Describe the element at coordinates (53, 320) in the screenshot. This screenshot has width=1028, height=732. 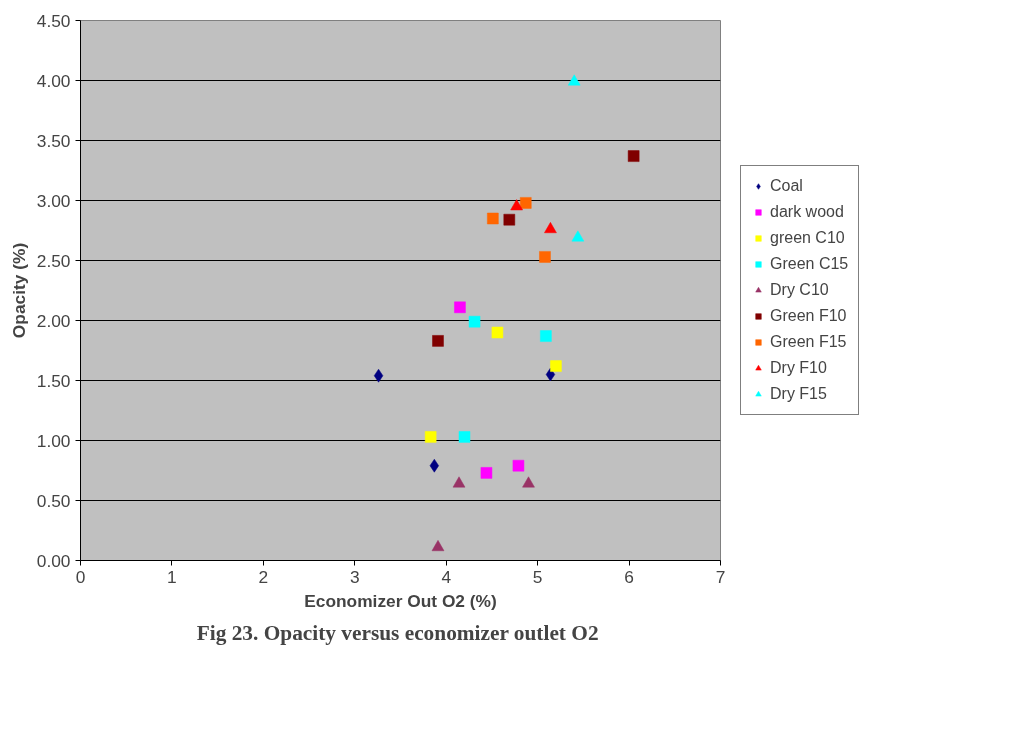
I see `y-tick-label: 2.00` at that location.